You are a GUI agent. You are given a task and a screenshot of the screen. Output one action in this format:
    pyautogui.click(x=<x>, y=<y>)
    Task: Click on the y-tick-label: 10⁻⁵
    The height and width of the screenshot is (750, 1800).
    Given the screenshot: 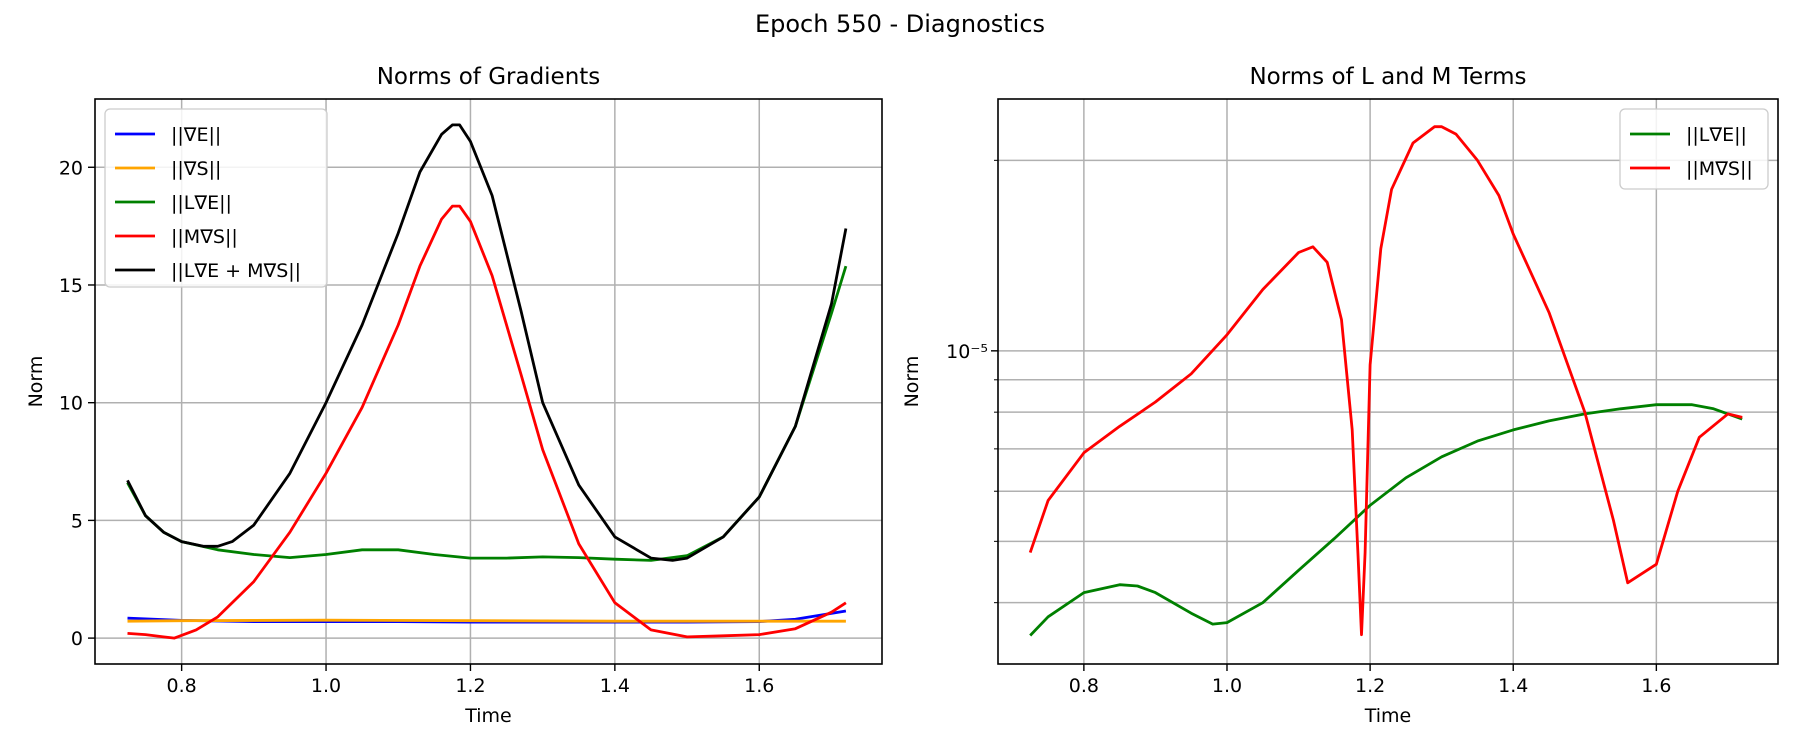 What is the action you would take?
    pyautogui.click(x=967, y=352)
    